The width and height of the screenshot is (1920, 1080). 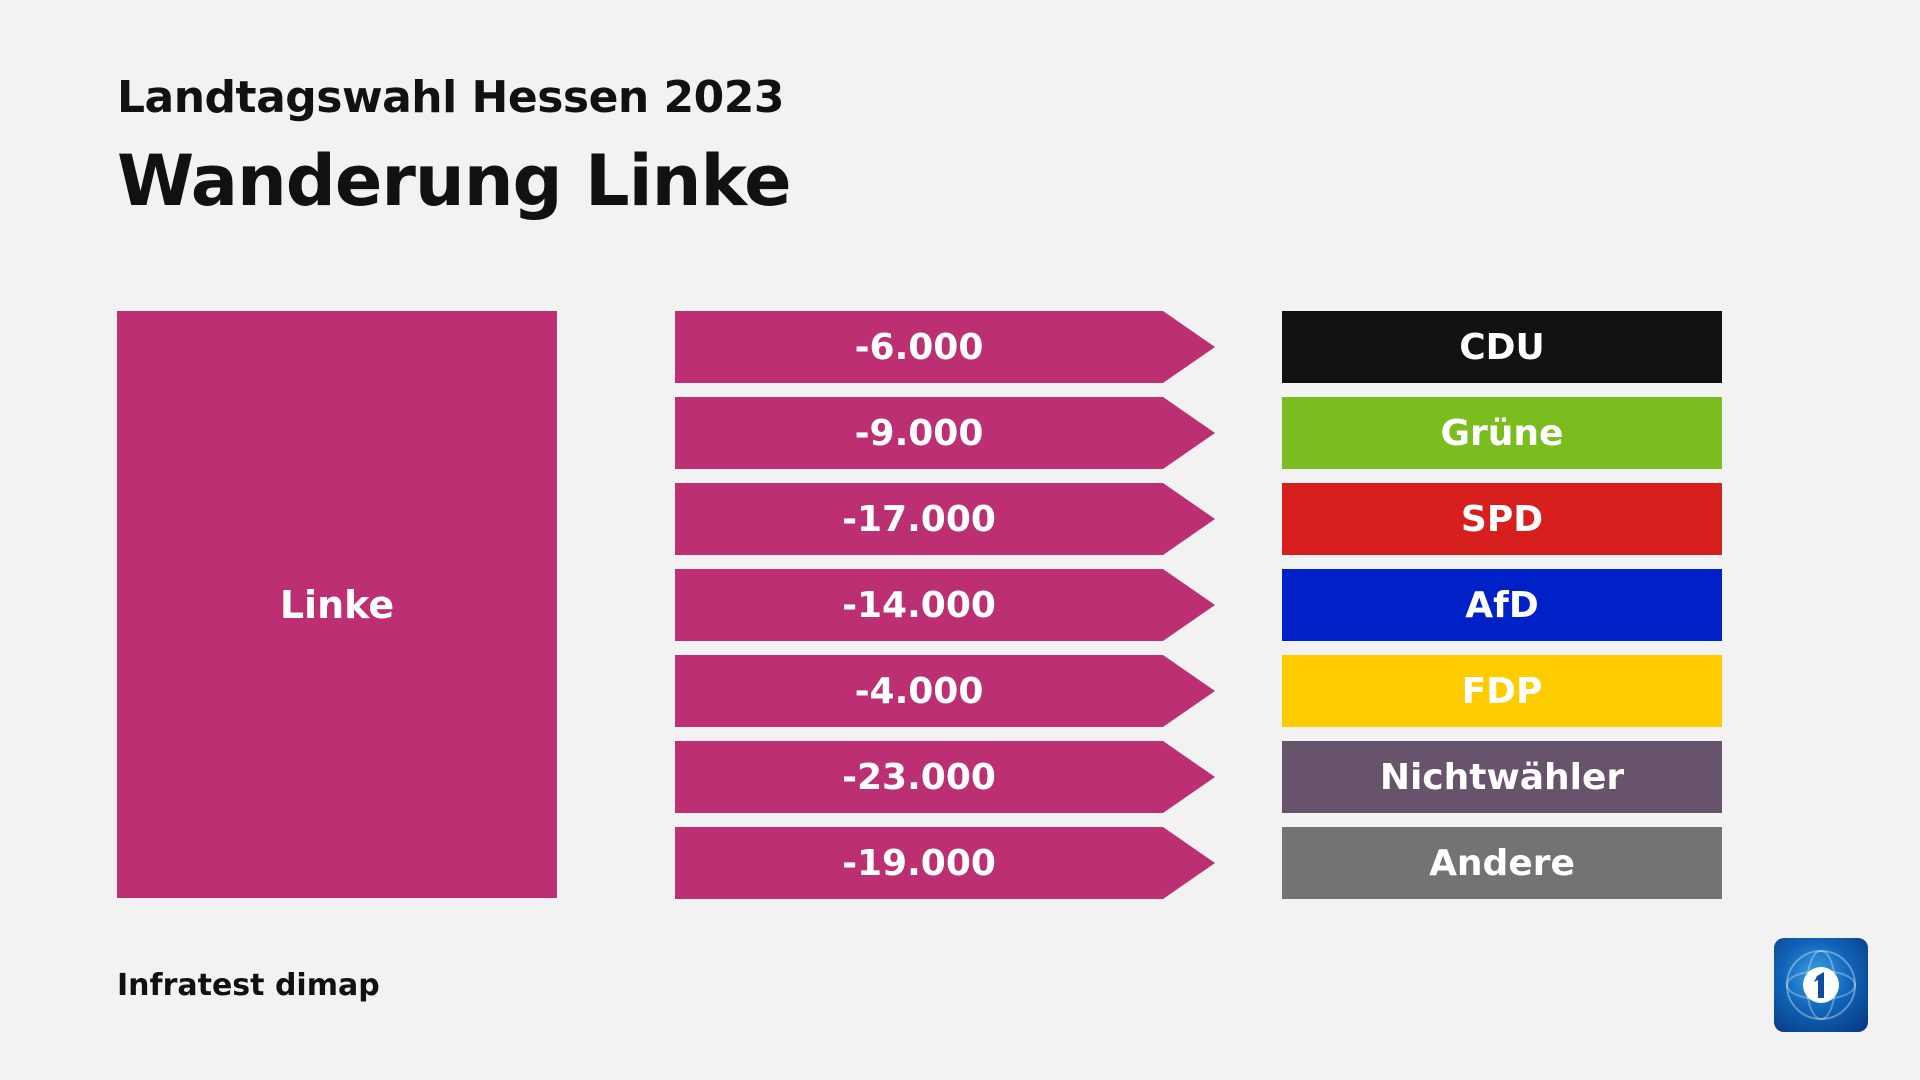 What do you see at coordinates (919, 519) in the screenshot?
I see `flow-value-label: -17.000` at bounding box center [919, 519].